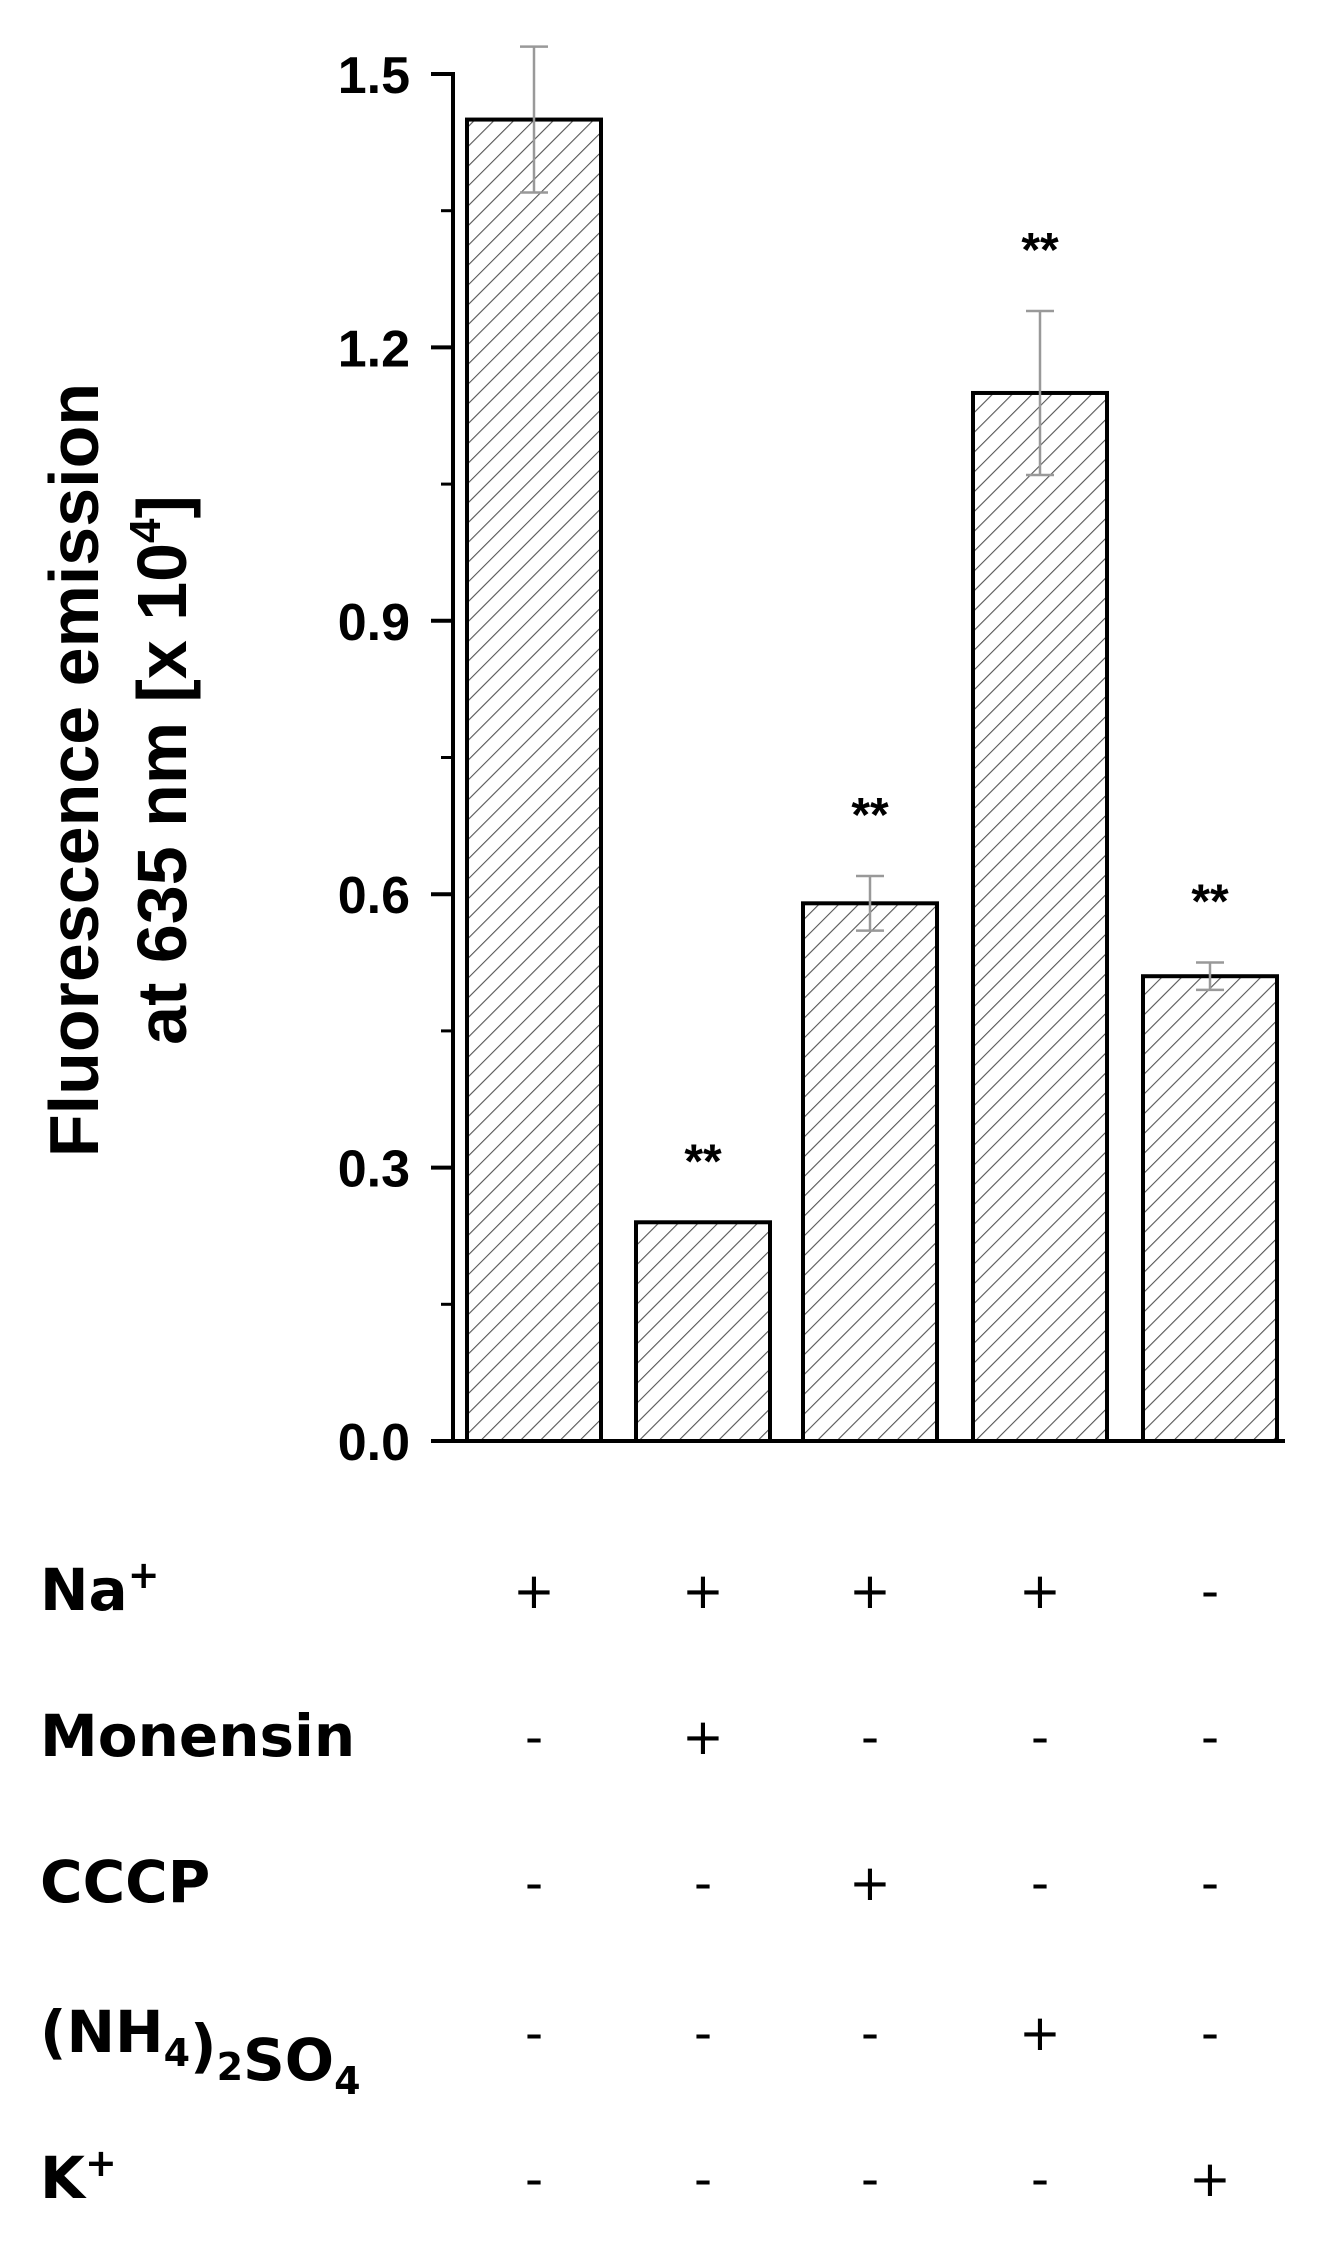 The height and width of the screenshot is (2249, 1325). Describe the element at coordinates (374, 349) in the screenshot. I see `y-tick-label: 1.2` at that location.